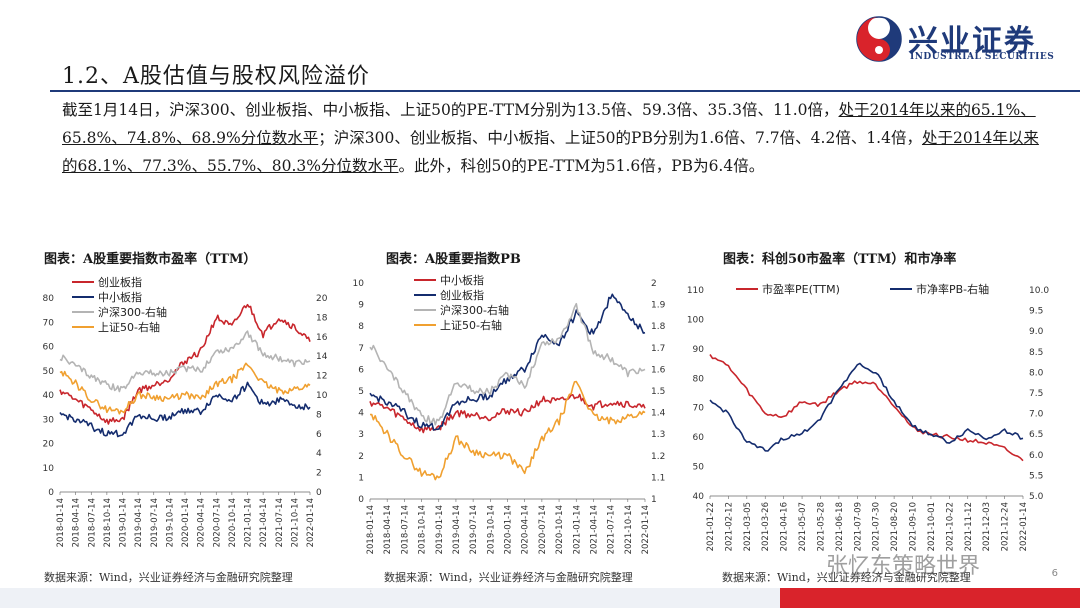 The image size is (1080, 608). I want to click on x-tick-label: 2021-08-20, so click(895, 526).